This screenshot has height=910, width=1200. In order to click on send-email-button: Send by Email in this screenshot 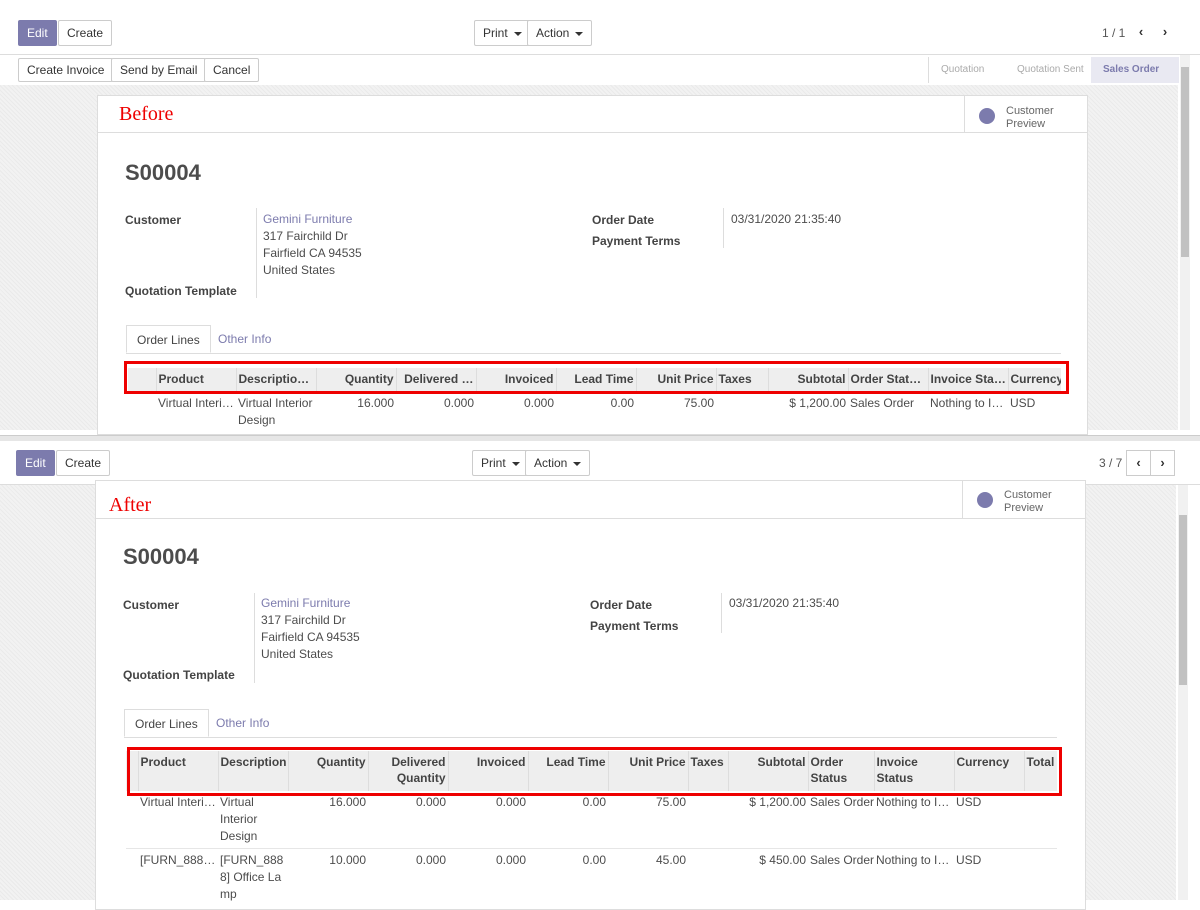, I will do `click(159, 70)`.